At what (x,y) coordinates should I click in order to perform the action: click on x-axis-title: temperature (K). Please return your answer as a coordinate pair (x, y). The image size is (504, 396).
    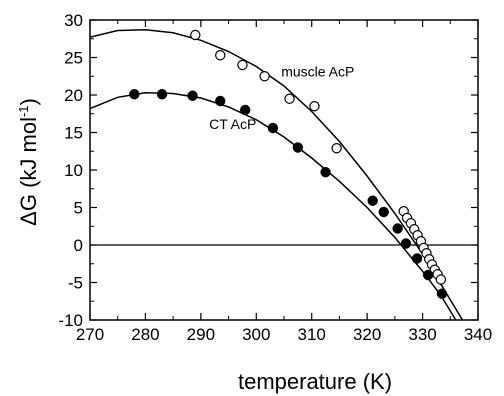
    Looking at the image, I should click on (315, 381).